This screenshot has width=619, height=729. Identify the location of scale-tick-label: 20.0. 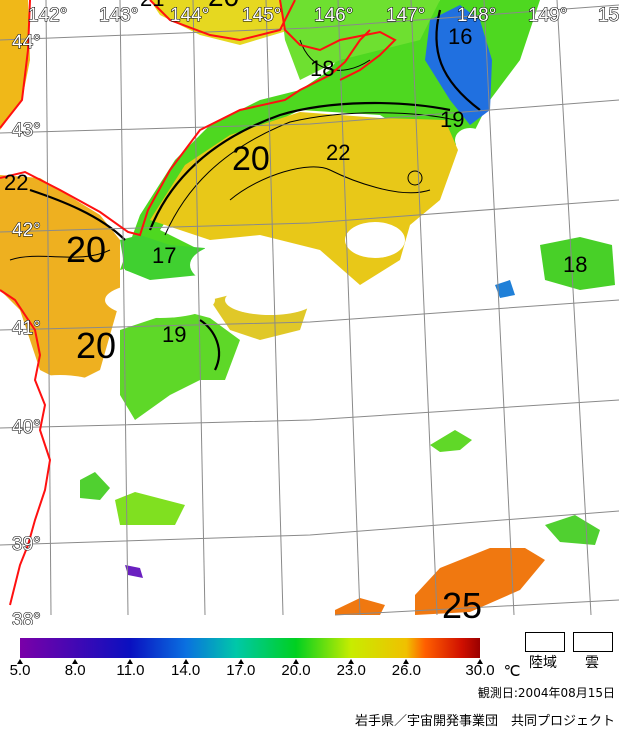
(296, 670).